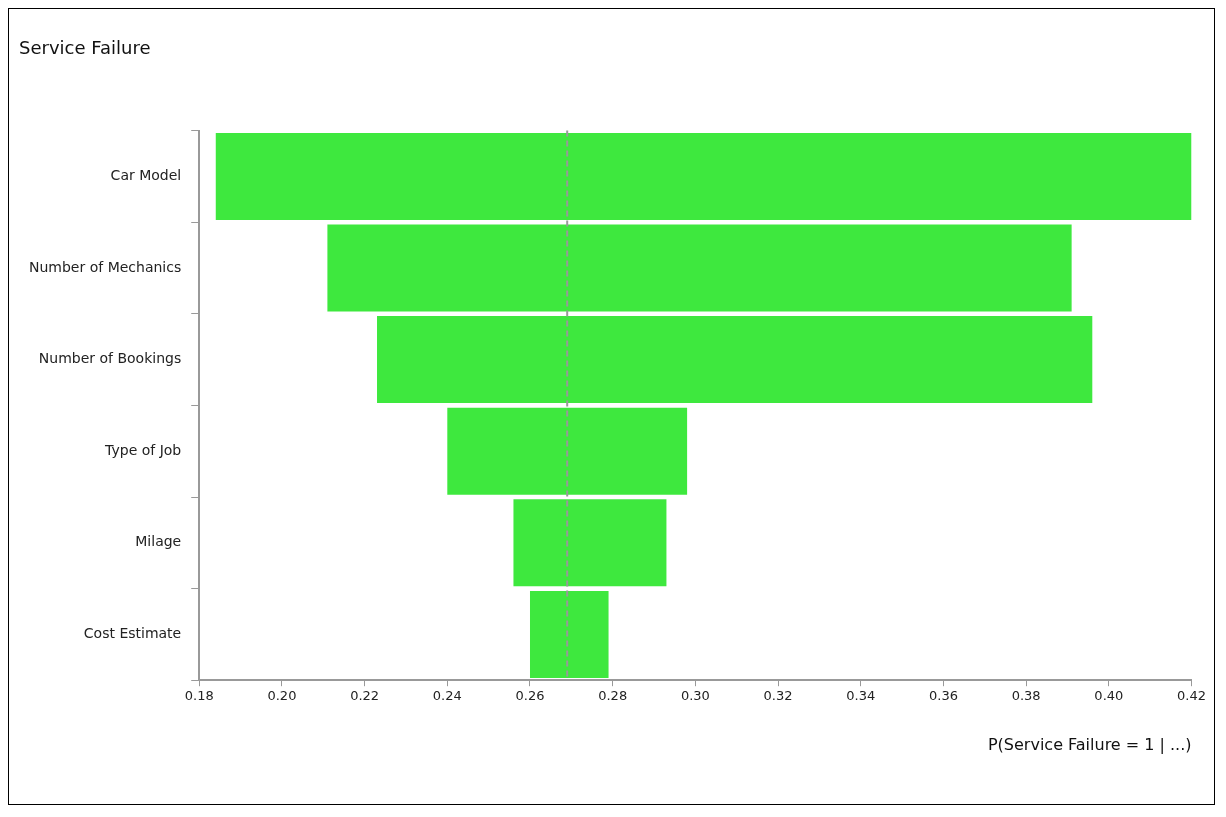 The width and height of the screenshot is (1226, 817). What do you see at coordinates (530, 696) in the screenshot?
I see `x-tick-label: 0.26` at bounding box center [530, 696].